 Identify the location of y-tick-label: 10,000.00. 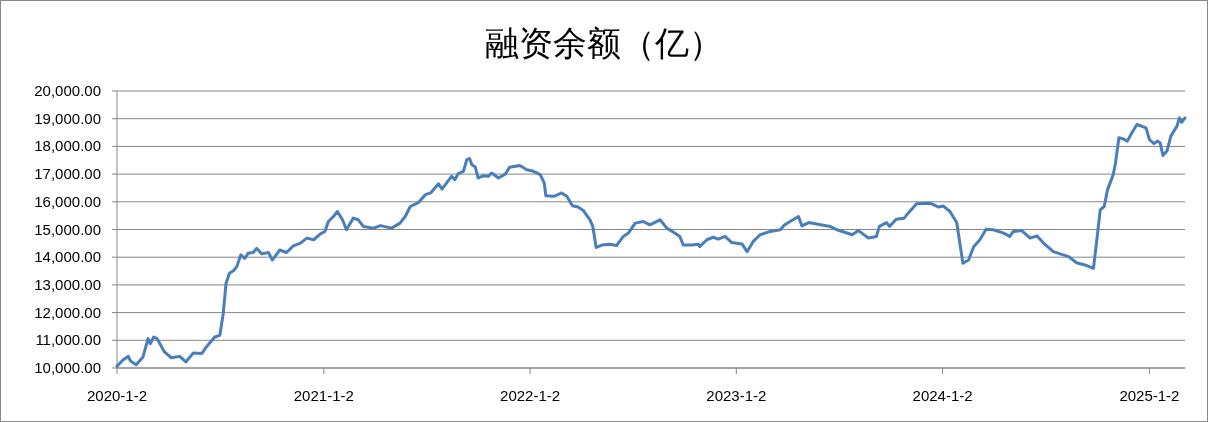
(67, 367).